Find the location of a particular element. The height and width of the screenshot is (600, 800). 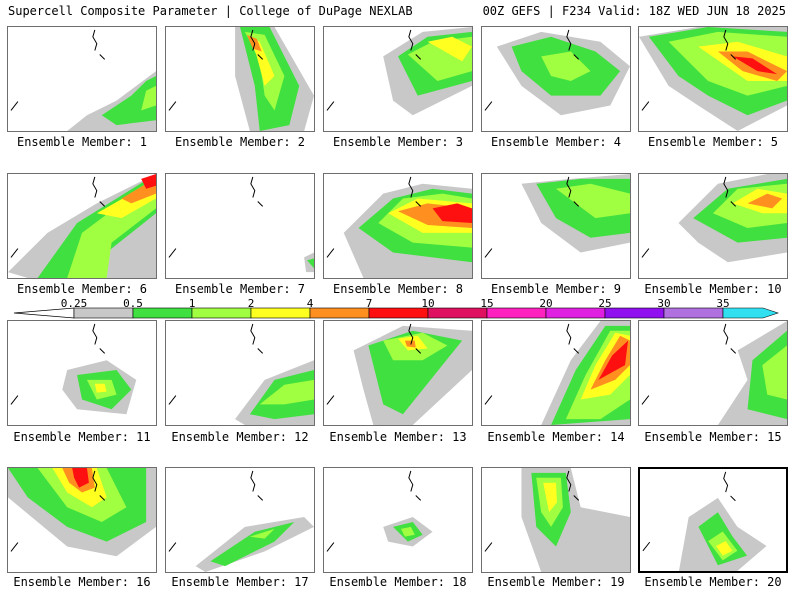

ensemble-member-label: Ensemble Member: 7 is located at coordinates (240, 289).